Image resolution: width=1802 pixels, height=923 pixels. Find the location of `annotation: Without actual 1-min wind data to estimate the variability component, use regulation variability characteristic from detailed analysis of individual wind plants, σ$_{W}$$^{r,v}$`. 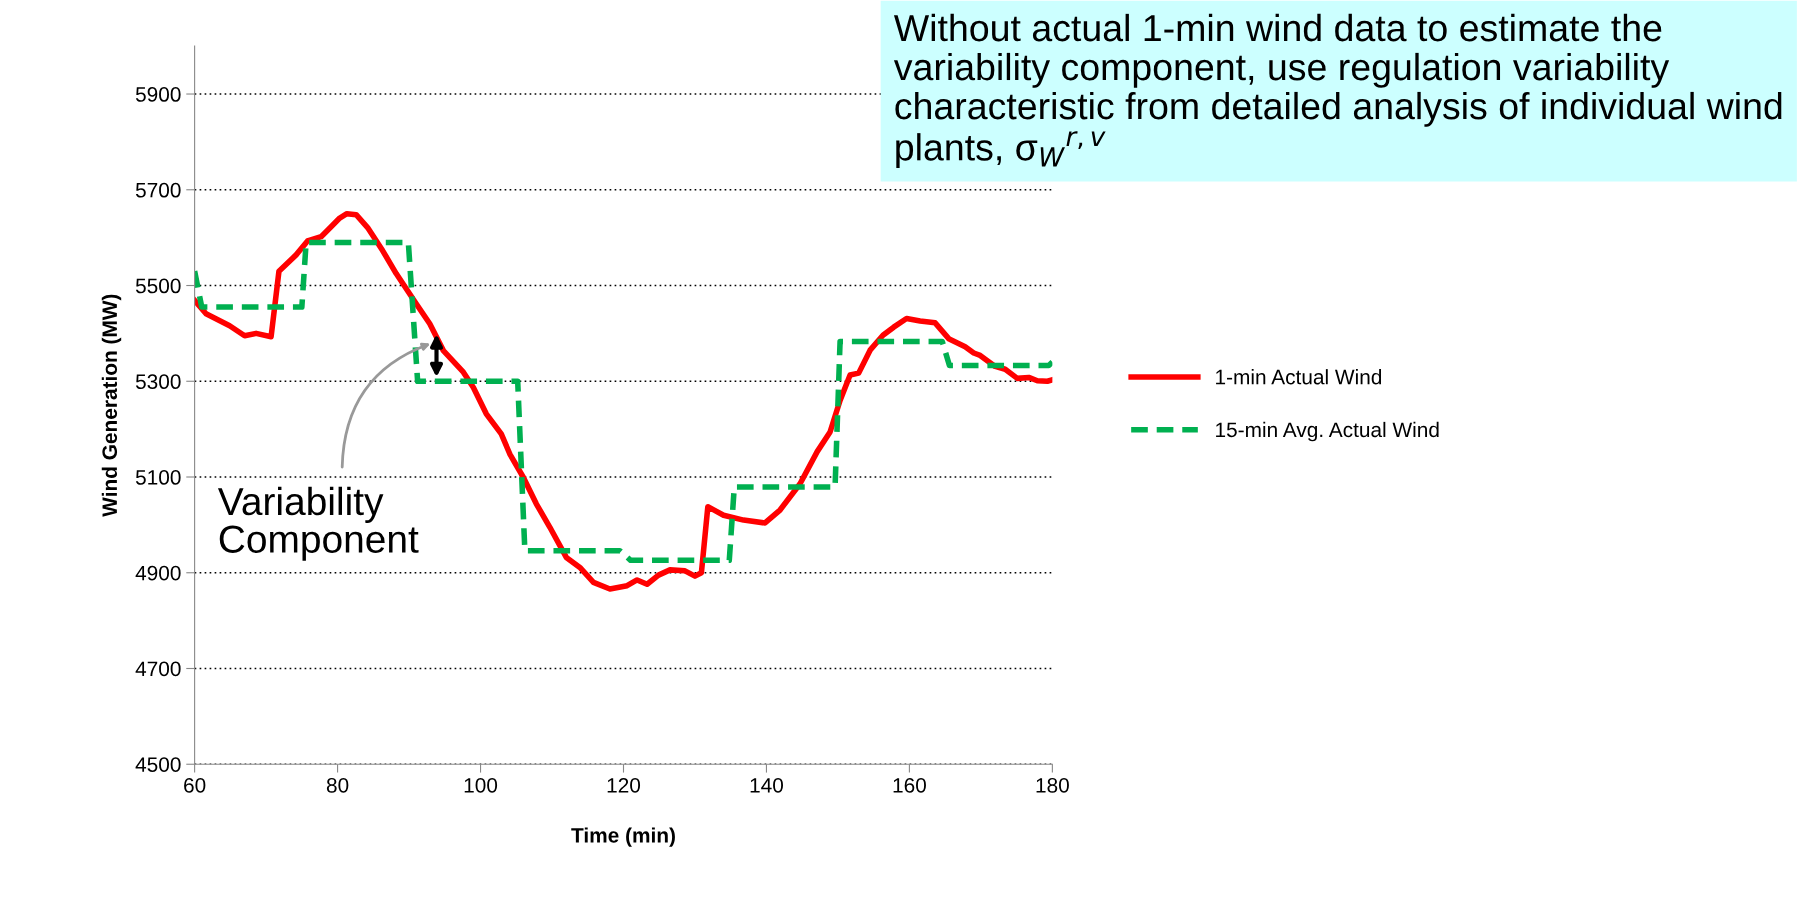

annotation: Without actual 1-min wind data to estimate the variability component, use regulation variability characteristic from detailed analysis of individual wind plants, σ$_{W}$$^{r,v}$ is located at coordinates (1337, 91).